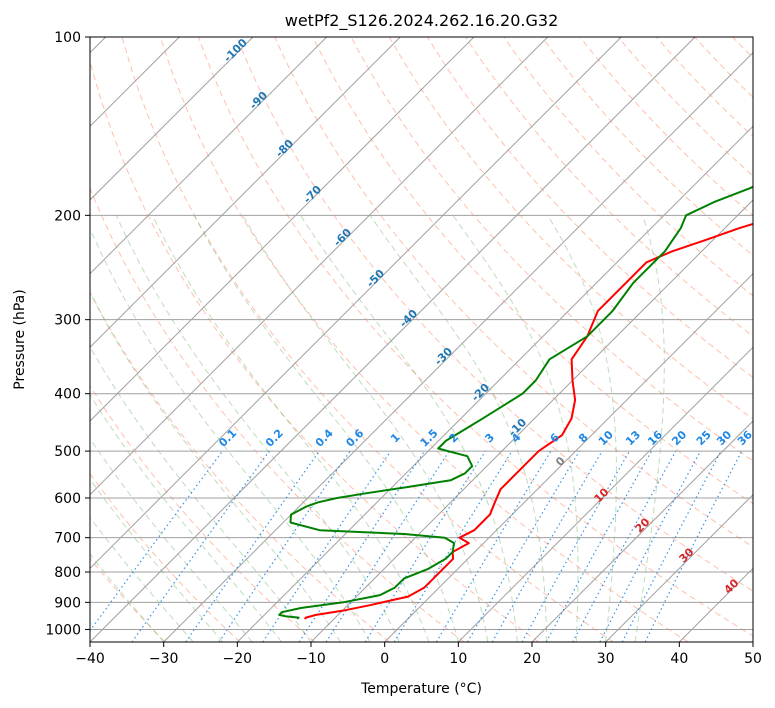 The image size is (775, 708). What do you see at coordinates (375, 278) in the screenshot?
I see `isotherm-label: -50` at bounding box center [375, 278].